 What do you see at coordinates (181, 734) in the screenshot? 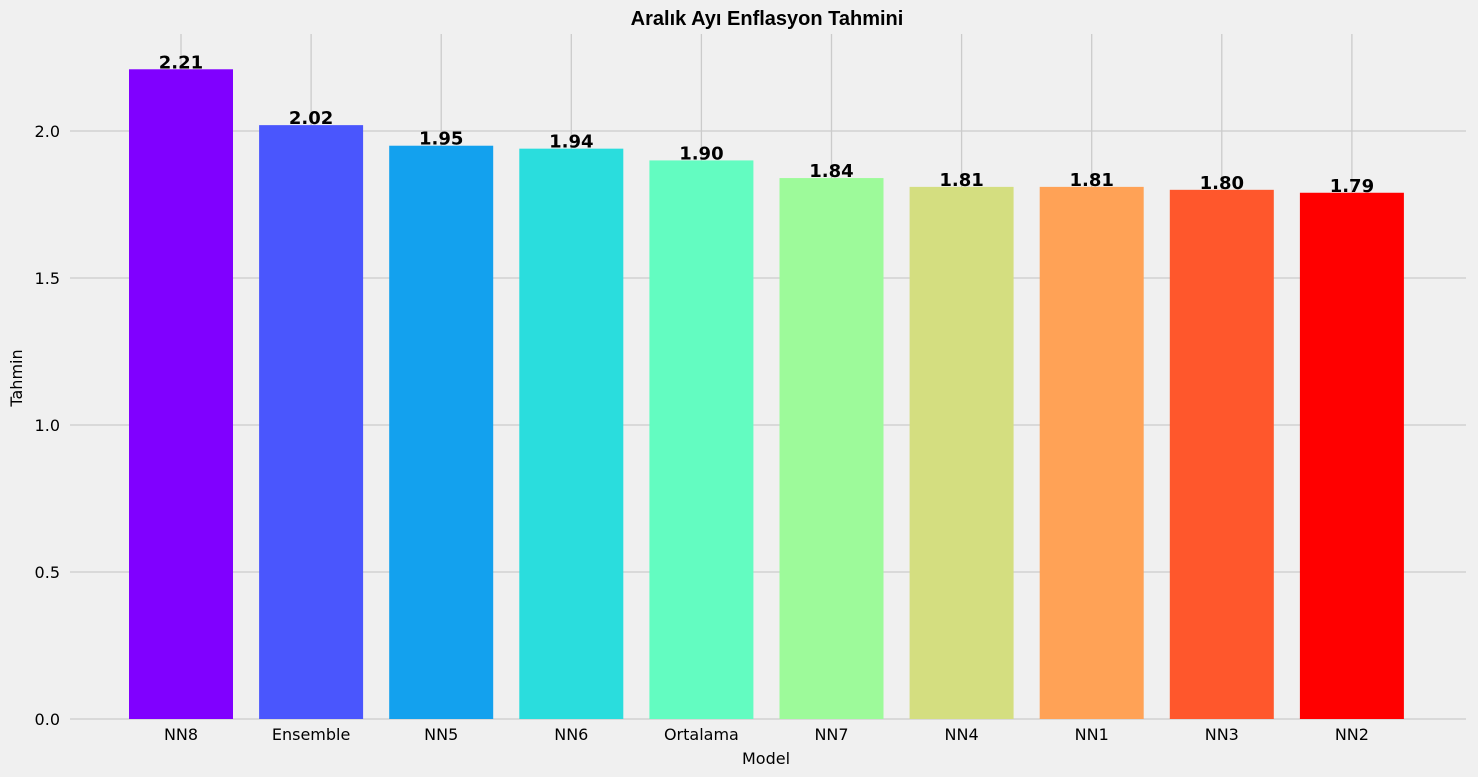
I see `x-tick-label: NN8` at bounding box center [181, 734].